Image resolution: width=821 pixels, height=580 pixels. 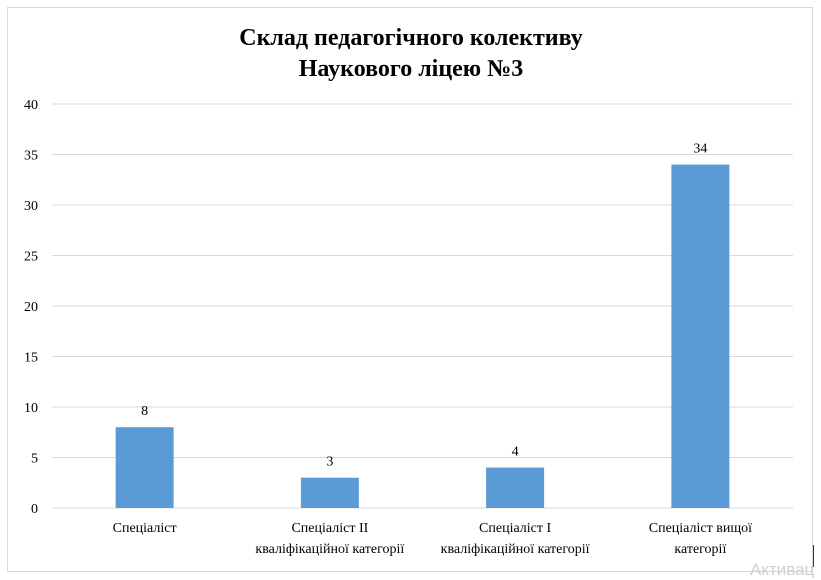 What do you see at coordinates (411, 69) in the screenshot?
I see `chart-title-line-2: Наукового ліцею №3` at bounding box center [411, 69].